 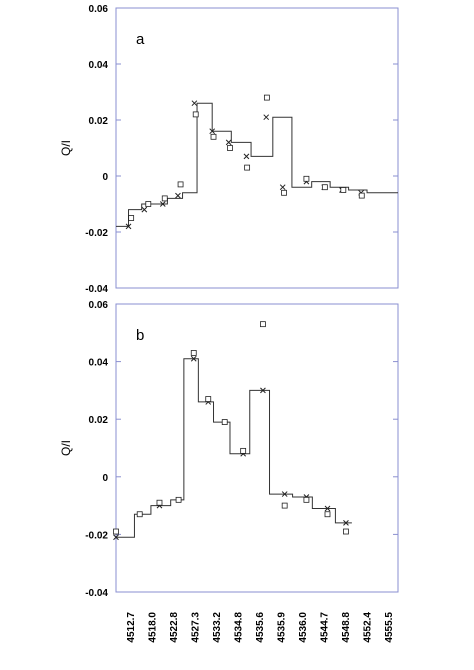 I want to click on x-category-label: 4533.2, so click(x=217, y=627).